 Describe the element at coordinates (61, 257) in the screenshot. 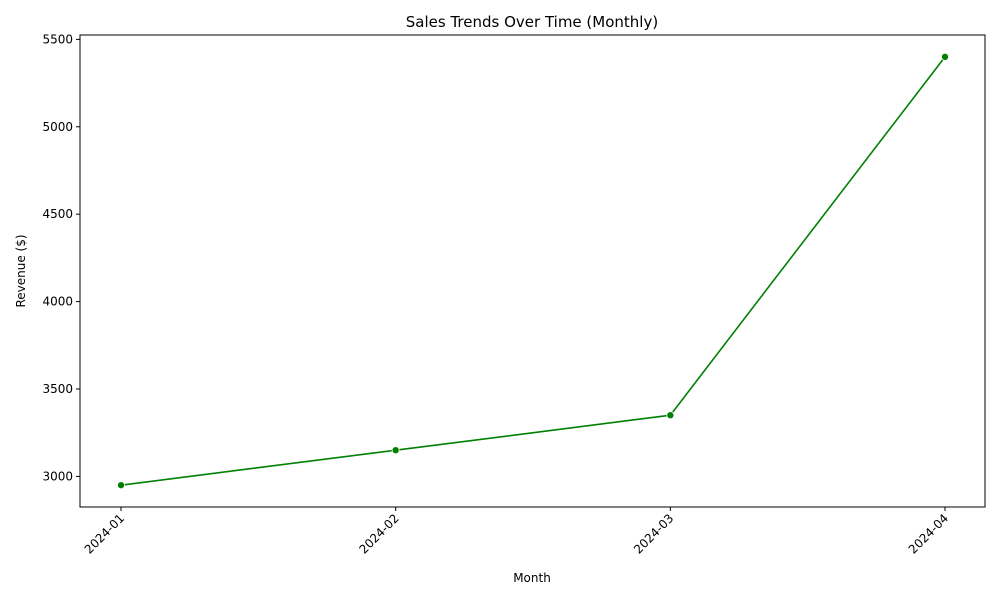

I see `y-axis: 3000 3500 4000 4500 5000 5500` at that location.